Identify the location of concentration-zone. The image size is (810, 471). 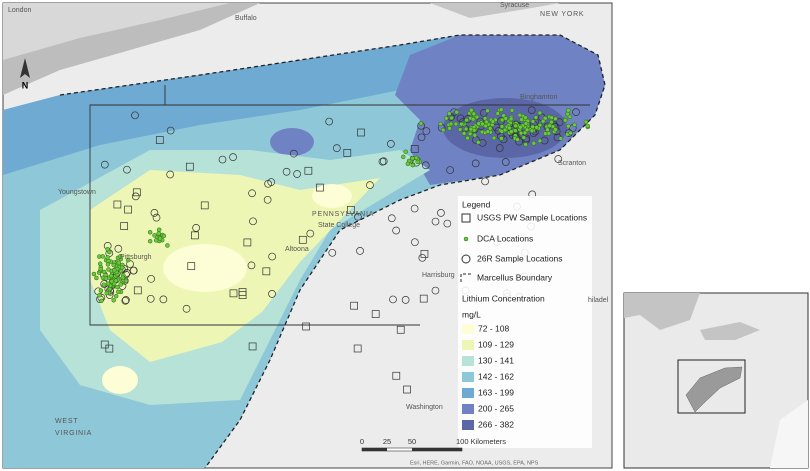
(205, 268).